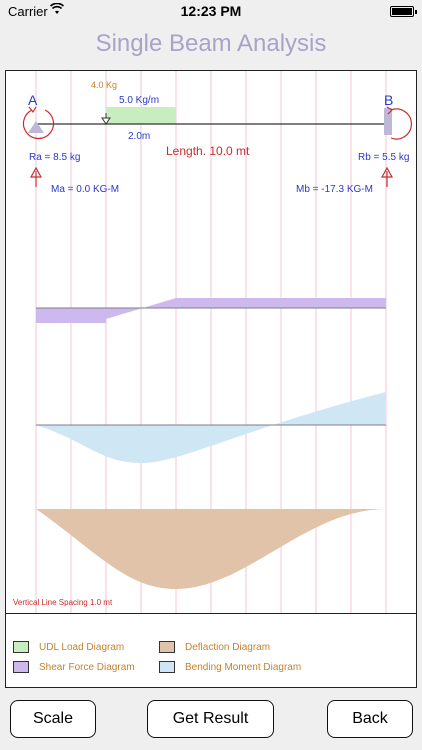  I want to click on status-bar: Carrier 12:23 PM, so click(211, 11).